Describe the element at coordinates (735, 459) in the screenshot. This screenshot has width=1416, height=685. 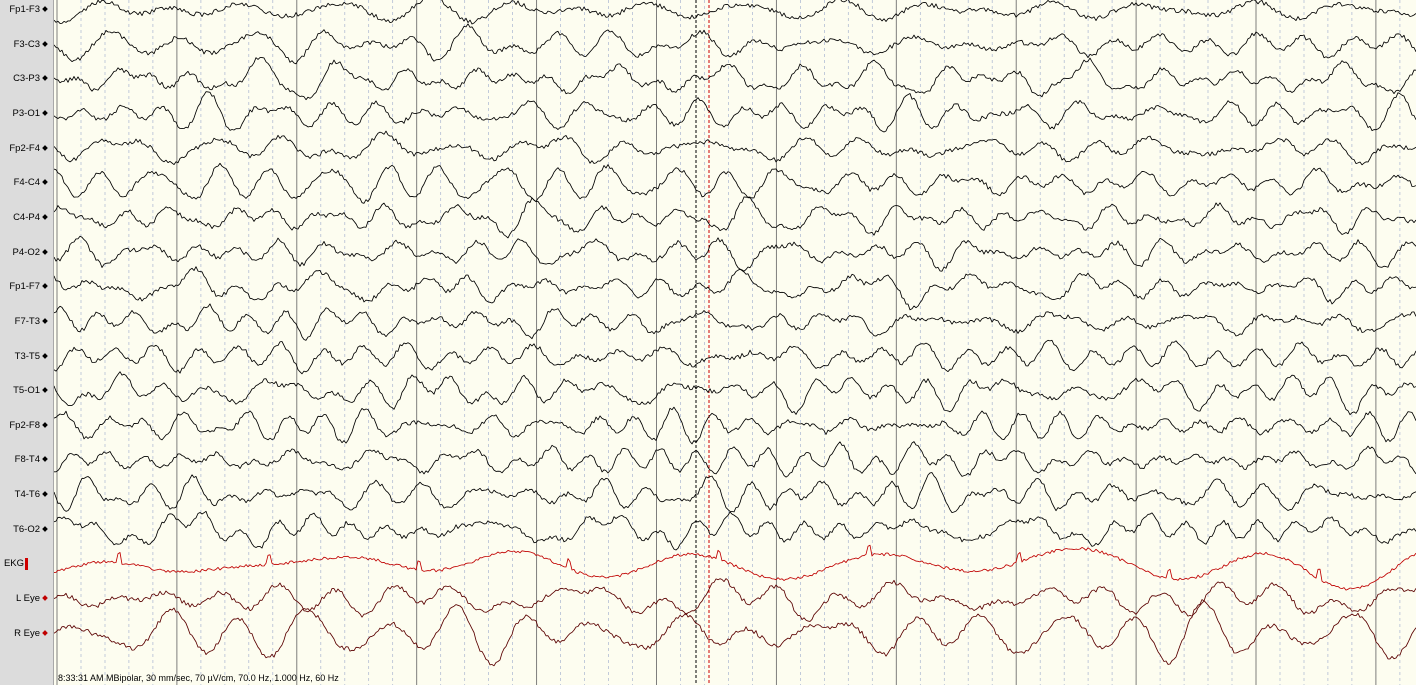
I see `trace-f8-t4` at that location.